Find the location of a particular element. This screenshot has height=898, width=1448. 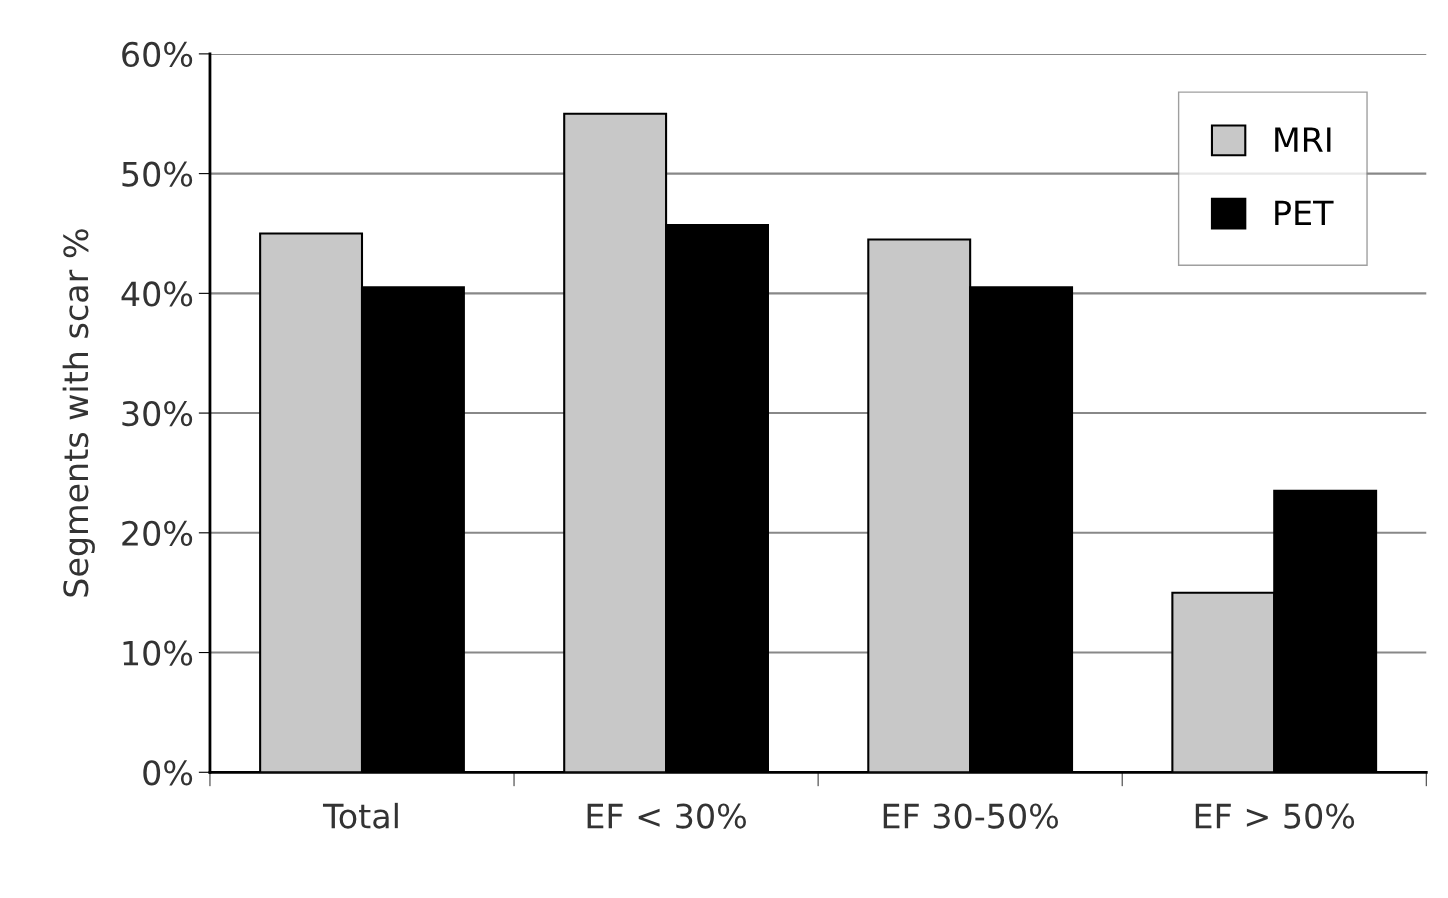

y-tick-label: 30% is located at coordinates (157, 414).